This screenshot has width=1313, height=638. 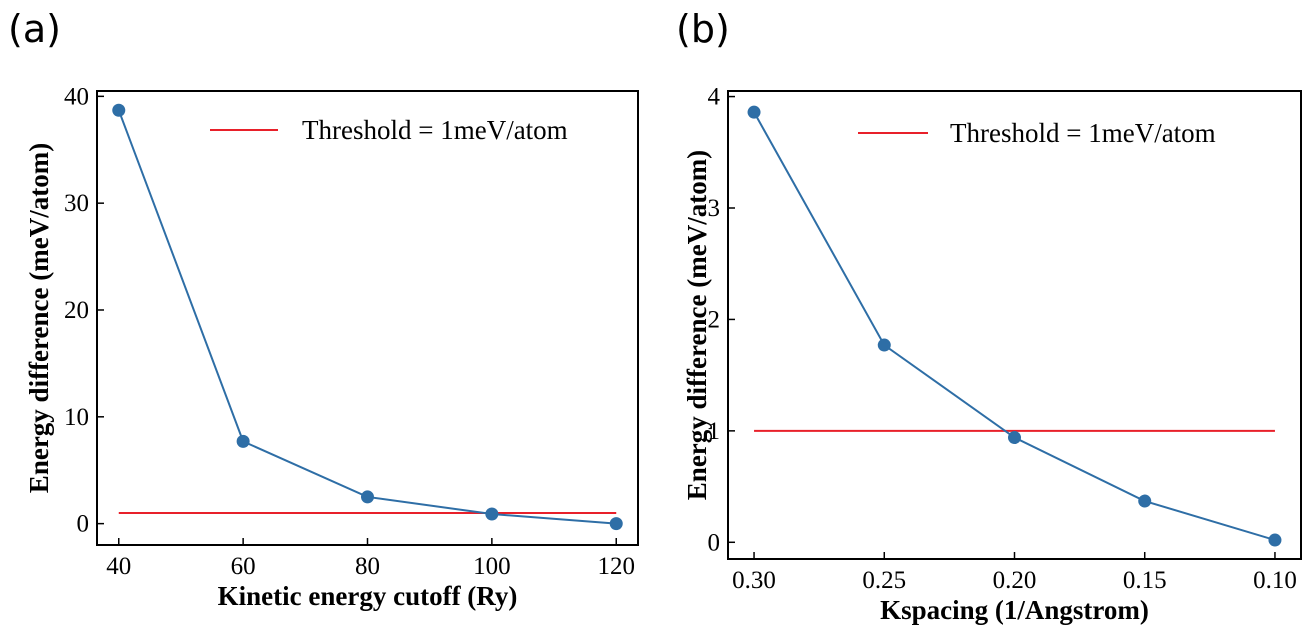 I want to click on y-tick-label: 2, so click(x=714, y=319).